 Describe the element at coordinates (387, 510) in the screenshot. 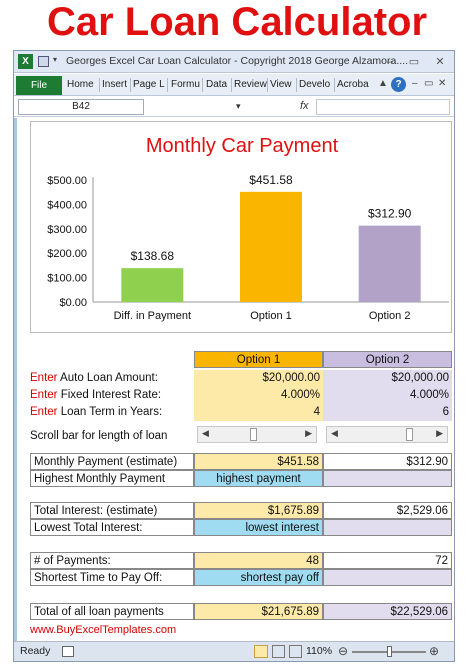

I see `interest-option2: $2,529.06` at that location.